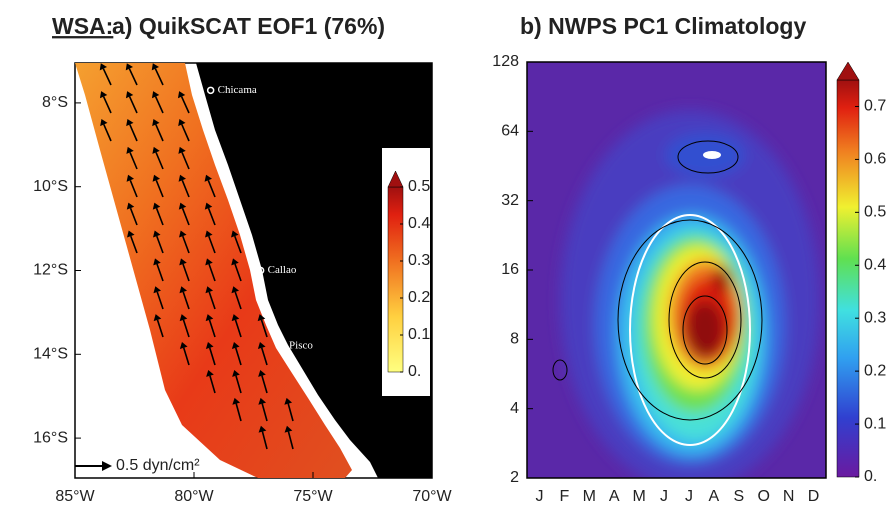 The height and width of the screenshot is (511, 892). I want to click on x-tick-label: O, so click(763, 496).